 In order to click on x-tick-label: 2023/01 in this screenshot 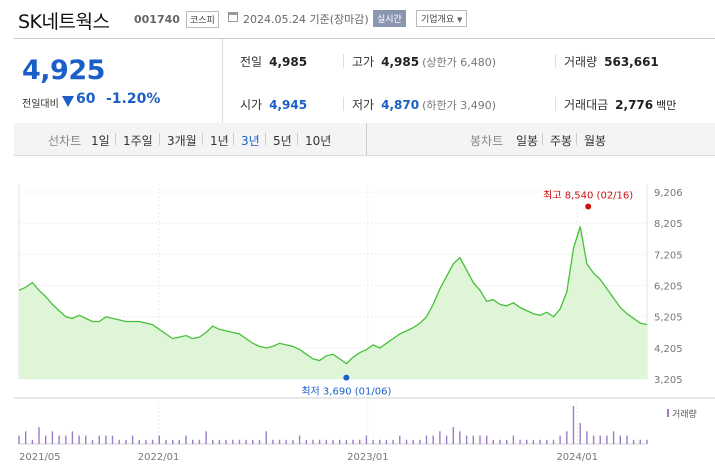, I will do `click(368, 457)`.